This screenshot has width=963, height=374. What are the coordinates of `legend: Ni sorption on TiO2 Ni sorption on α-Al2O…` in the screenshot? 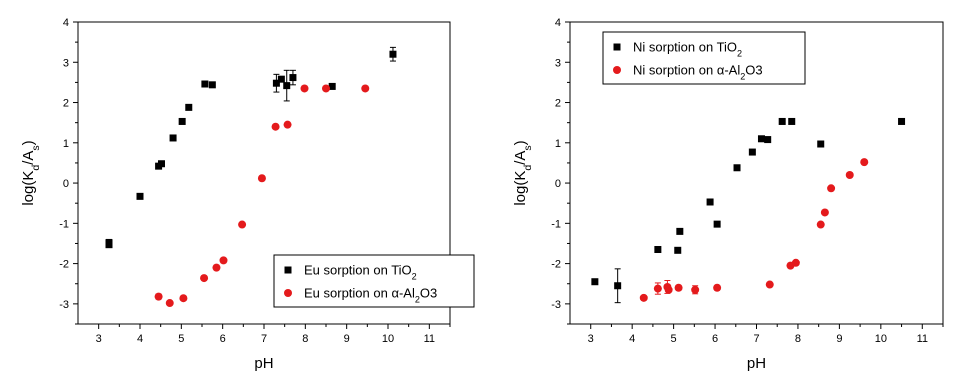 It's located at (704, 58).